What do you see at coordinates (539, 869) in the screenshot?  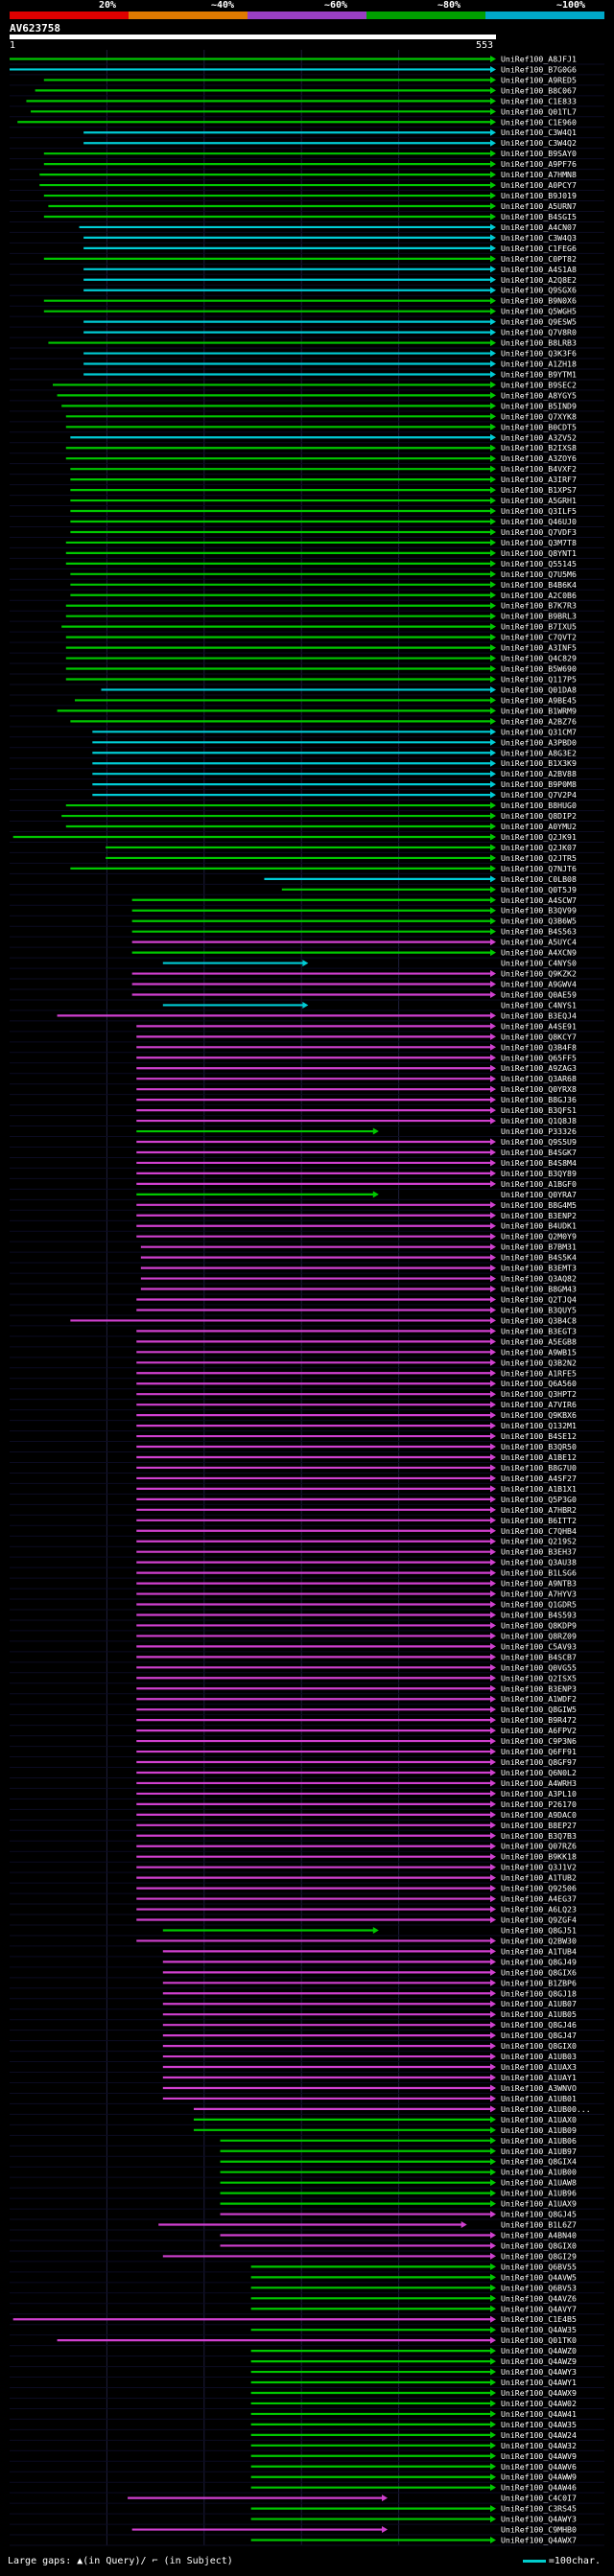 I see `hit-label: UniRef100_Q7NJT6` at bounding box center [539, 869].